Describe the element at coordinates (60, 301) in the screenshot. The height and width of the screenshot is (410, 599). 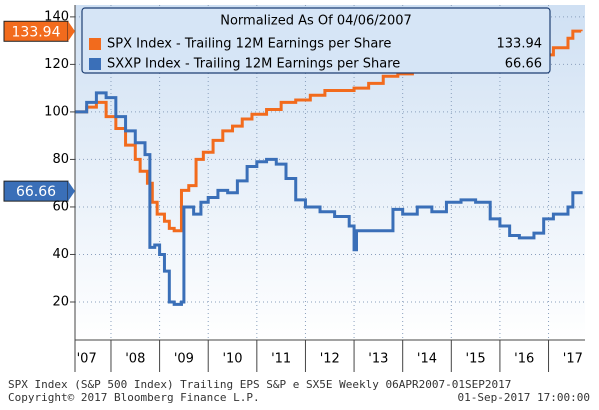
I see `y-tick-label: 20` at that location.